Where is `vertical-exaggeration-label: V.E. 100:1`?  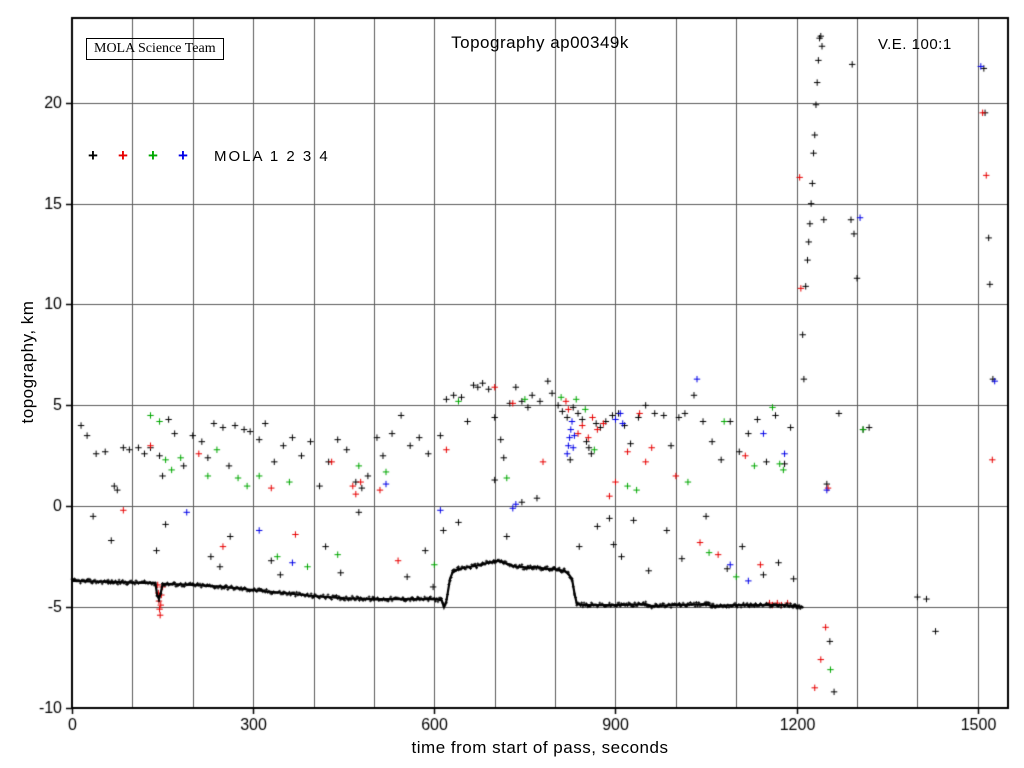 vertical-exaggeration-label: V.E. 100:1 is located at coordinates (915, 44).